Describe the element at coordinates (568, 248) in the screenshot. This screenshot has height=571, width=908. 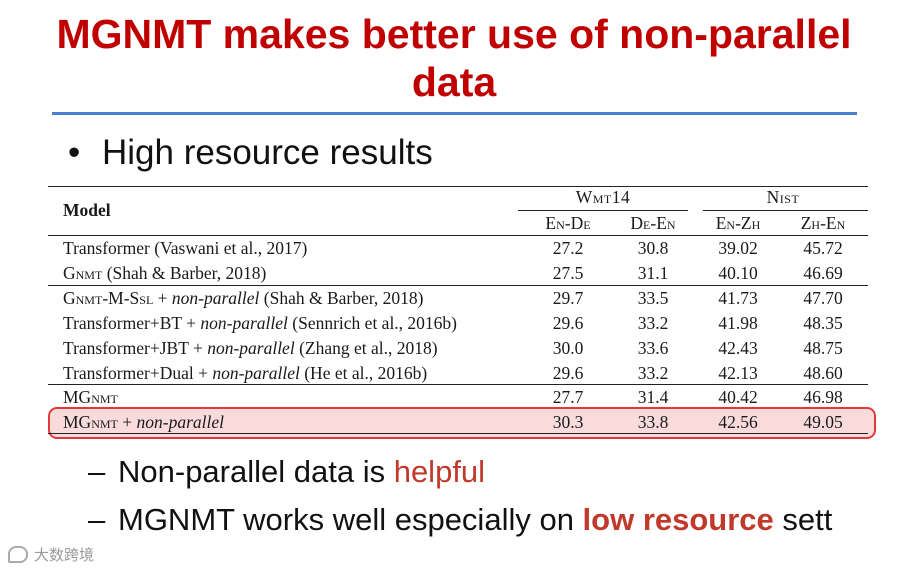
I see `score-cell: 27.2` at that location.